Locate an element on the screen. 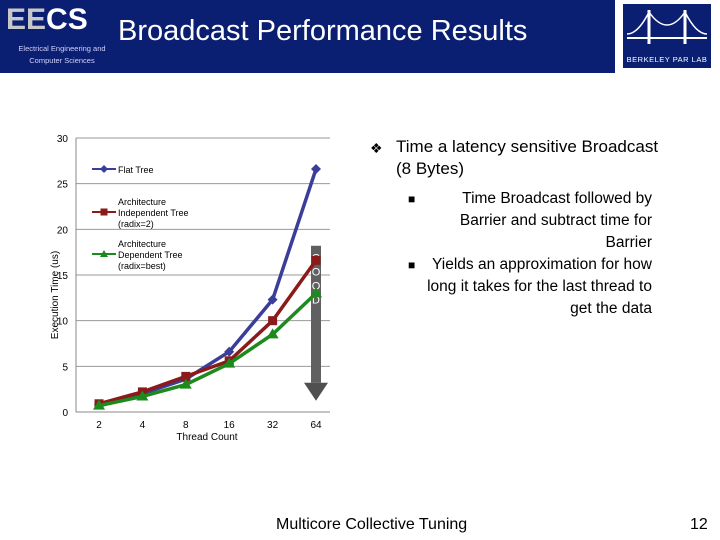 This screenshot has width=720, height=540. legend-label: Architecture Dependent Tree (radix=best) is located at coordinates (150, 255).